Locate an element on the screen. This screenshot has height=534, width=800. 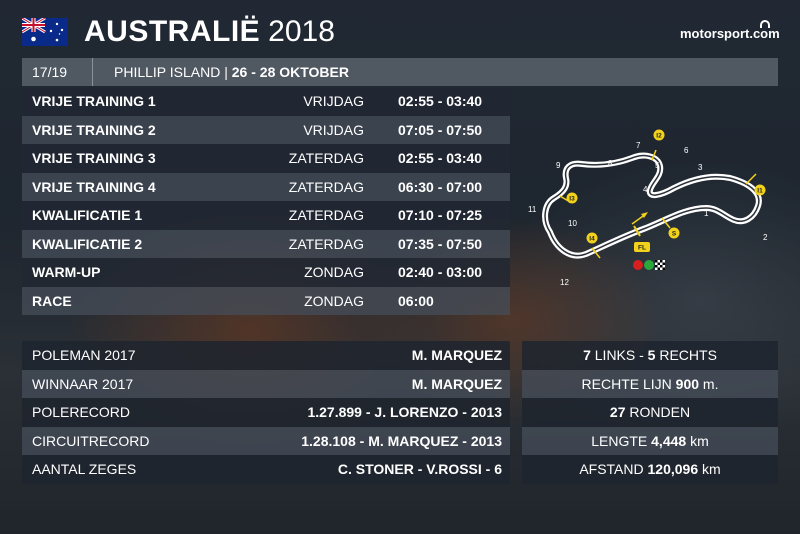
session-time: 06:30 - 07:00 is located at coordinates (440, 186).